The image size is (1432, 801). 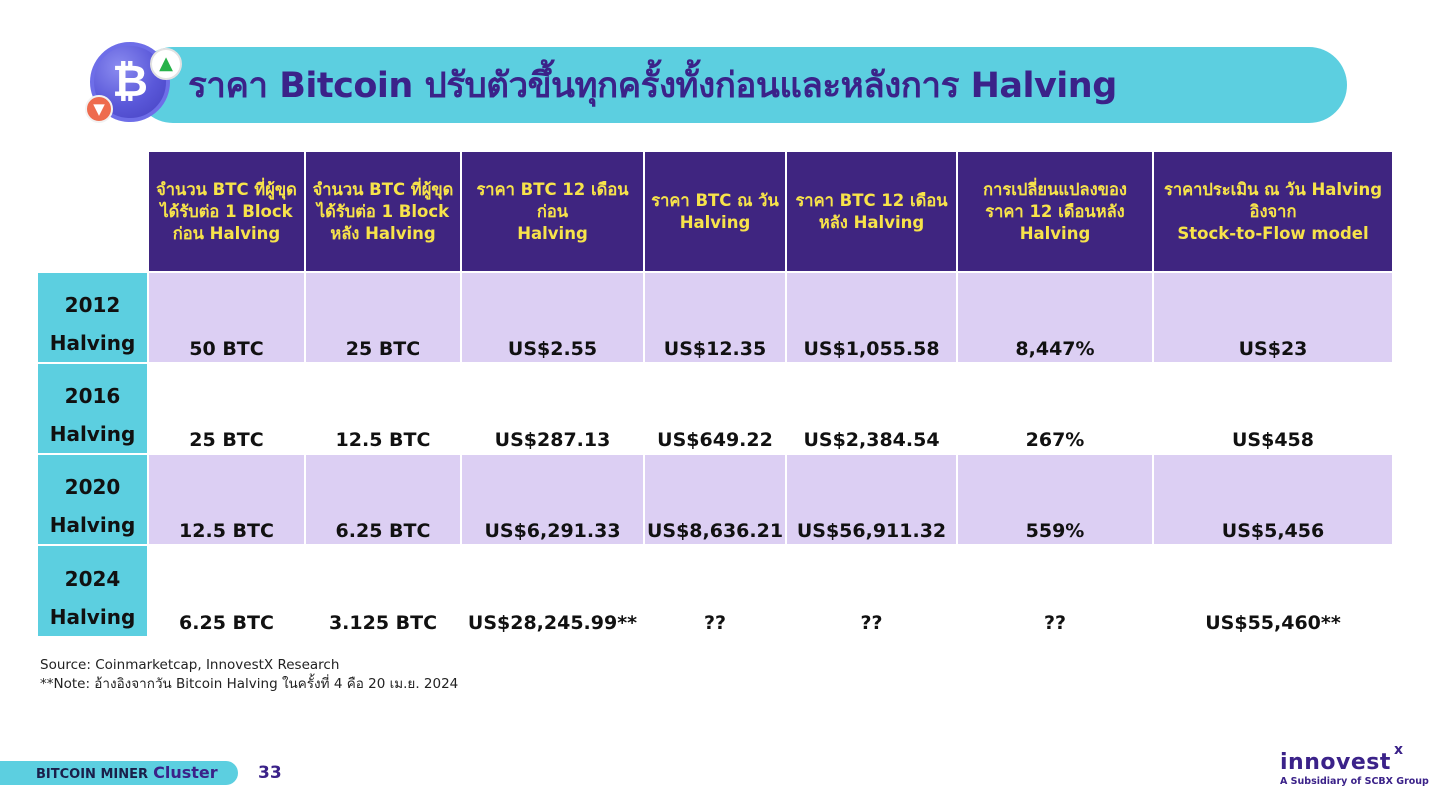 What do you see at coordinates (92, 774) in the screenshot?
I see `cluster-main-text: BITCOIN MINER` at bounding box center [92, 774].